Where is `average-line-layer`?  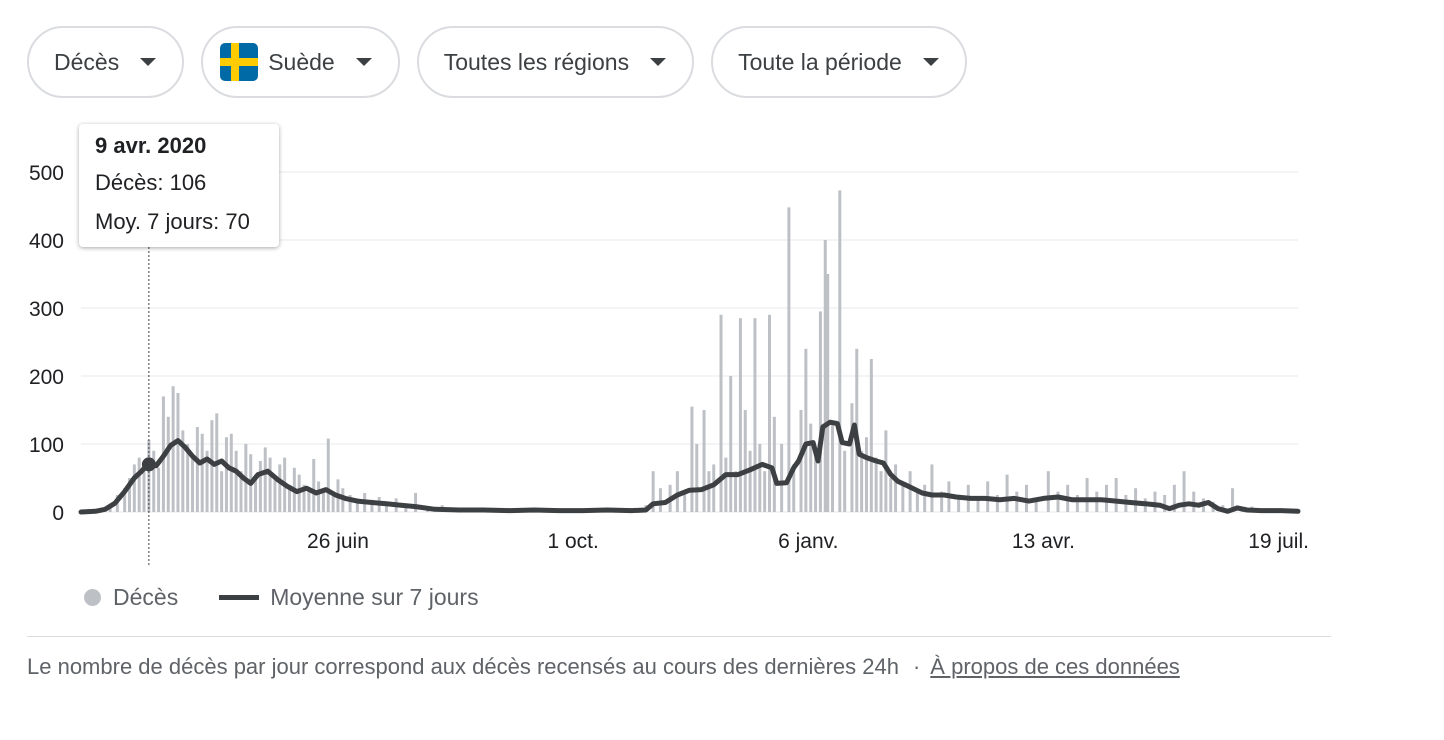 average-line-layer is located at coordinates (689, 467).